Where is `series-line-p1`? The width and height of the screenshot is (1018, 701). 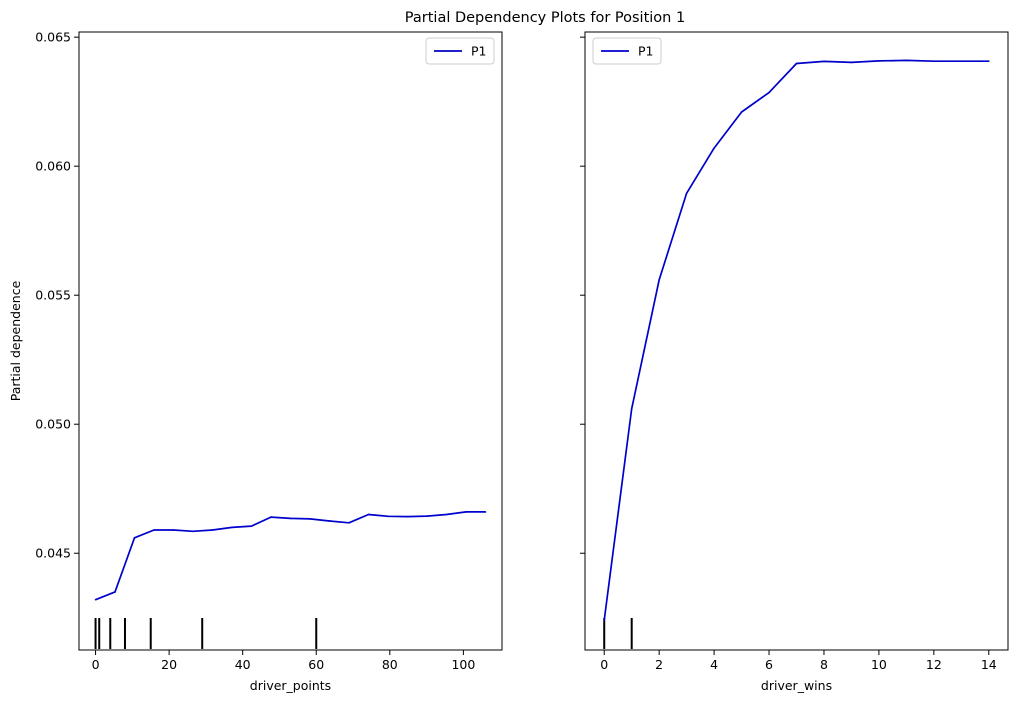
series-line-p1 is located at coordinates (290, 556).